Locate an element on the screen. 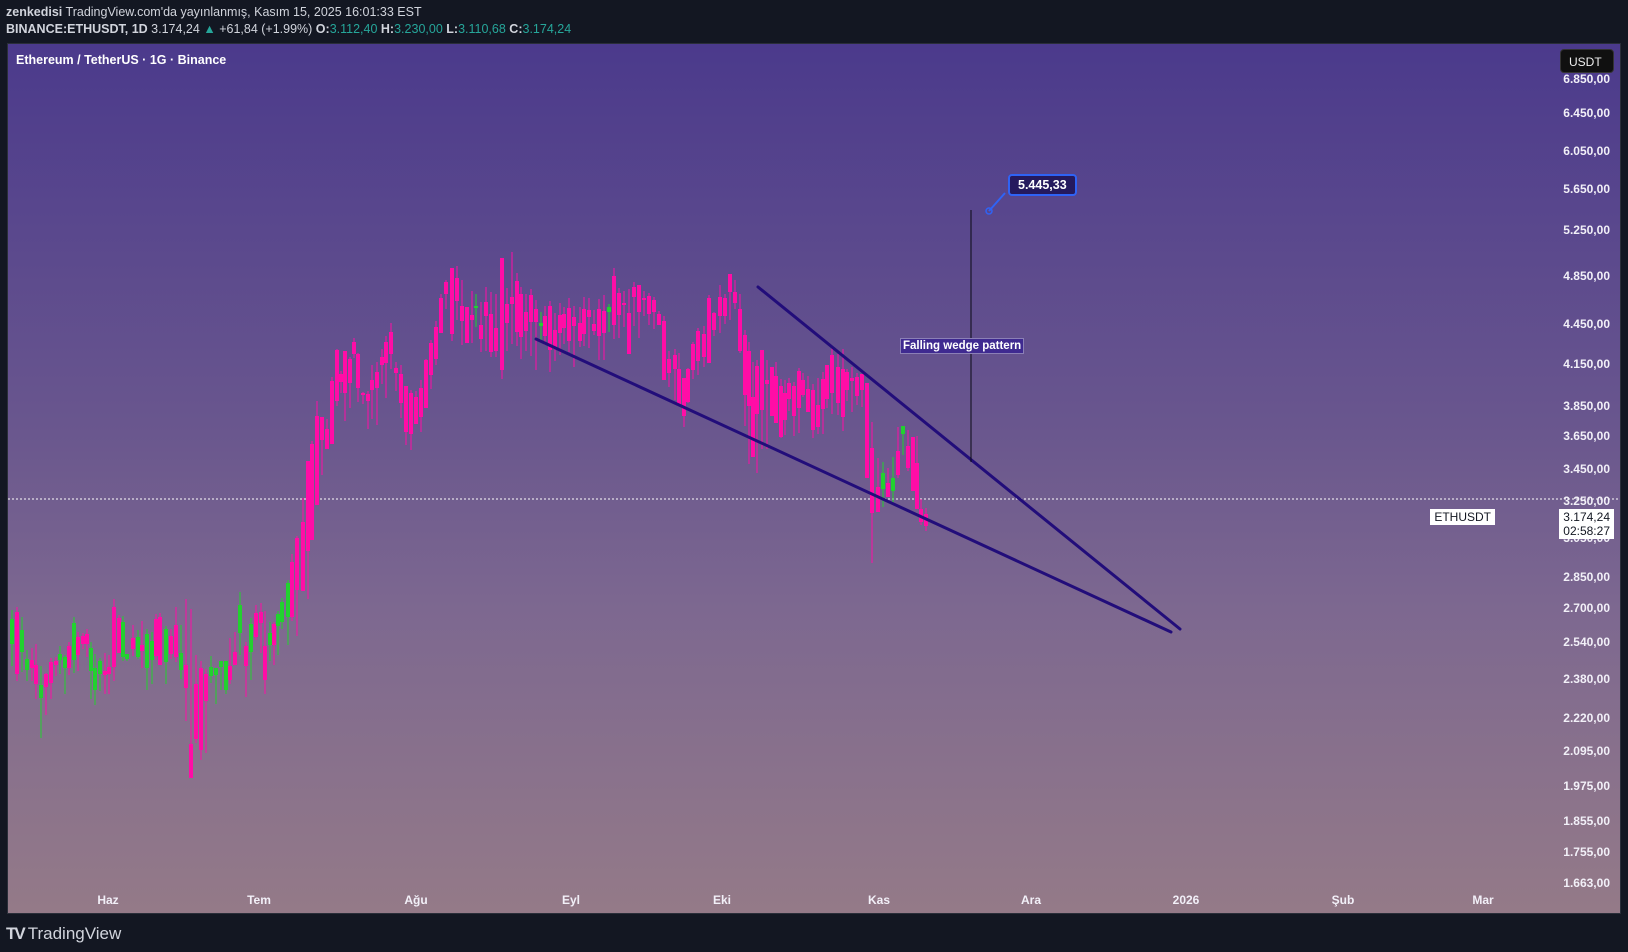 The width and height of the screenshot is (1628, 952). author-name: zenkedisi is located at coordinates (34, 12).